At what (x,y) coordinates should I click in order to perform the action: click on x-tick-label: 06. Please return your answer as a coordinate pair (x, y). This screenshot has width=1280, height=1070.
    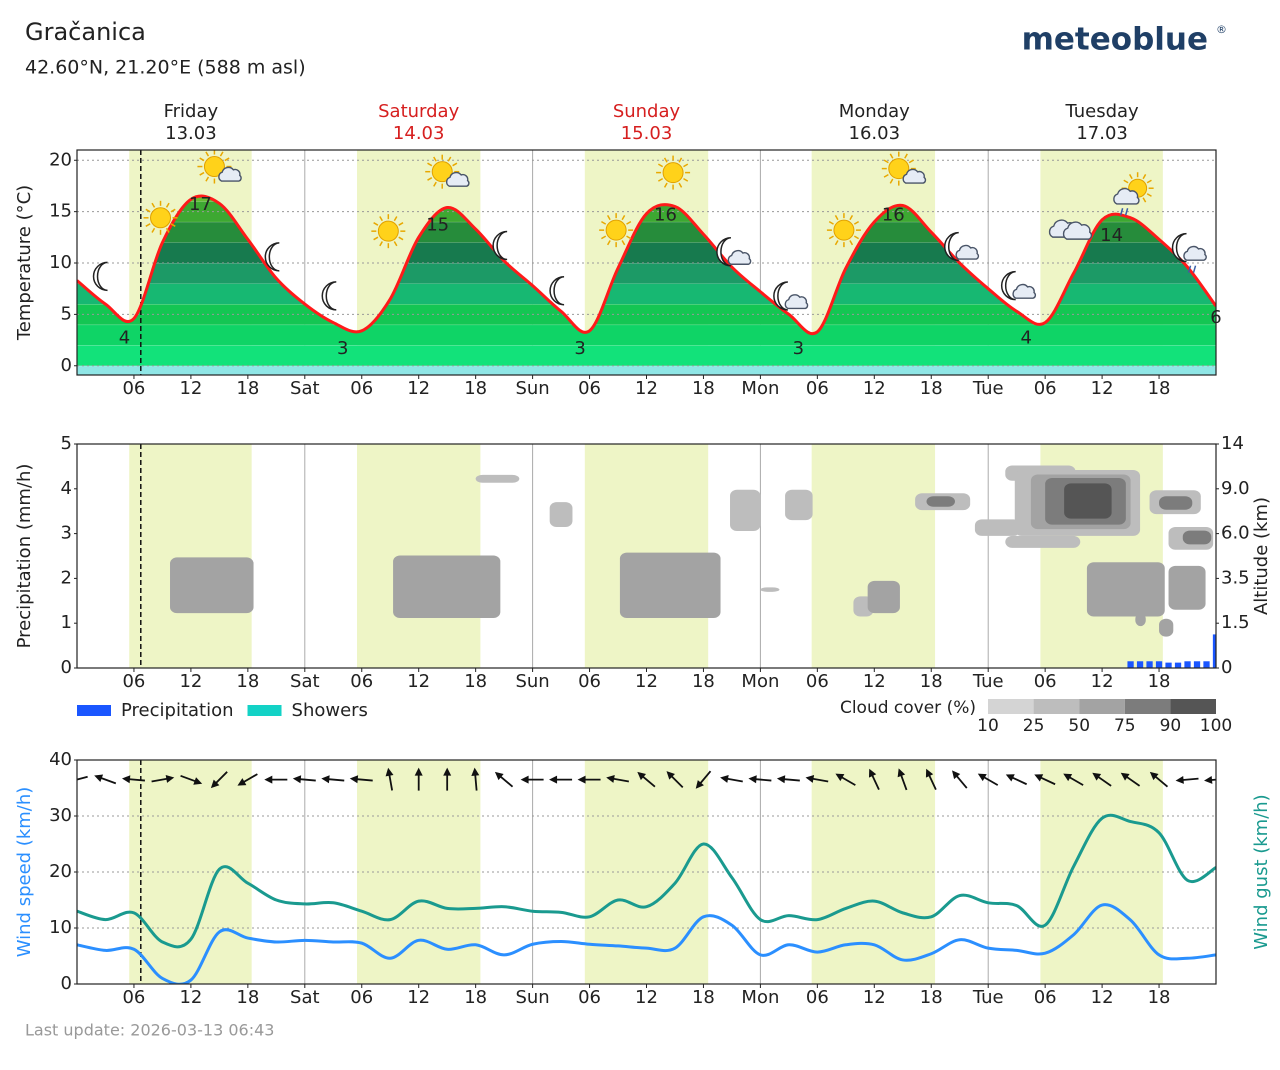
    Looking at the image, I should click on (589, 997).